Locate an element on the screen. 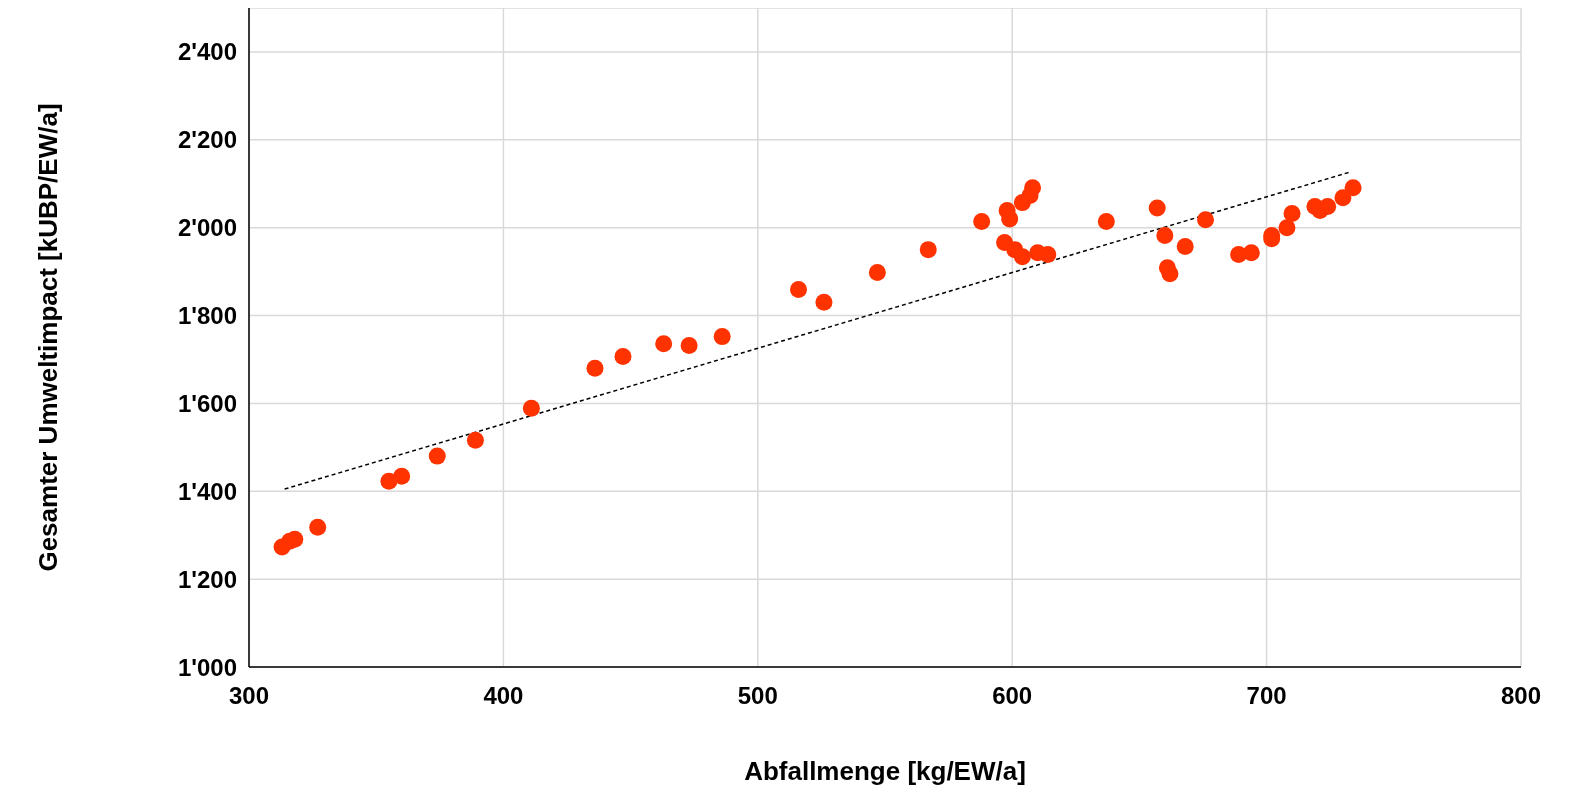 The width and height of the screenshot is (1571, 807). y-axis-title: Gesamter Umweltimpact [kUBP/EW/a] is located at coordinates (48, 337).